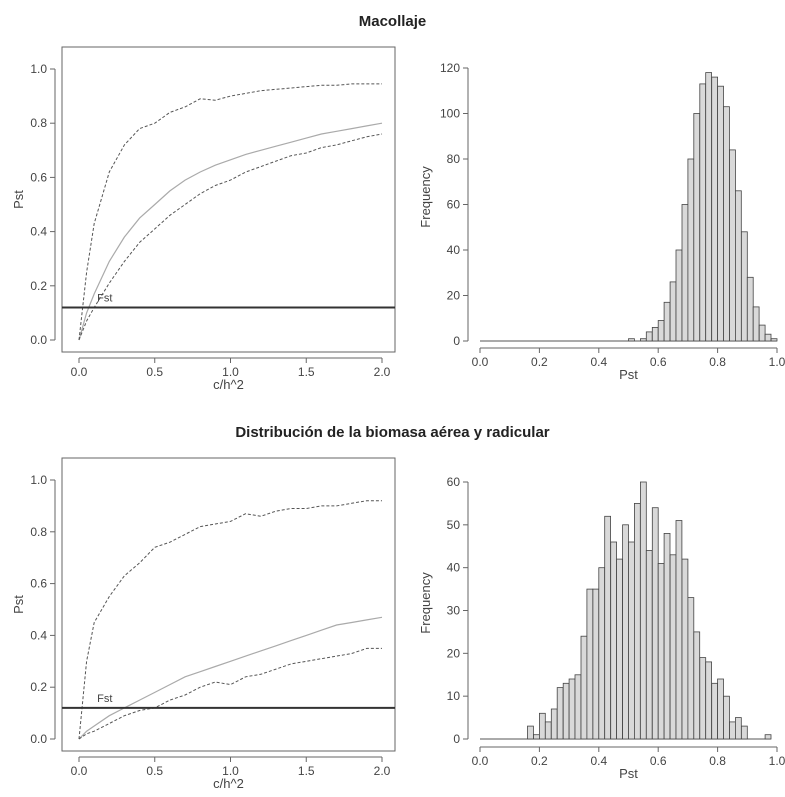  I want to click on y-tick-label: 100, so click(450, 114).